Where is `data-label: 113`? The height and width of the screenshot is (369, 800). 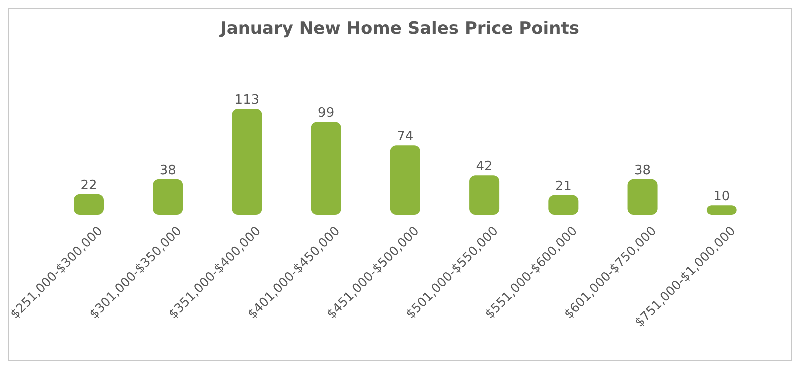
data-label: 113 is located at coordinates (247, 100).